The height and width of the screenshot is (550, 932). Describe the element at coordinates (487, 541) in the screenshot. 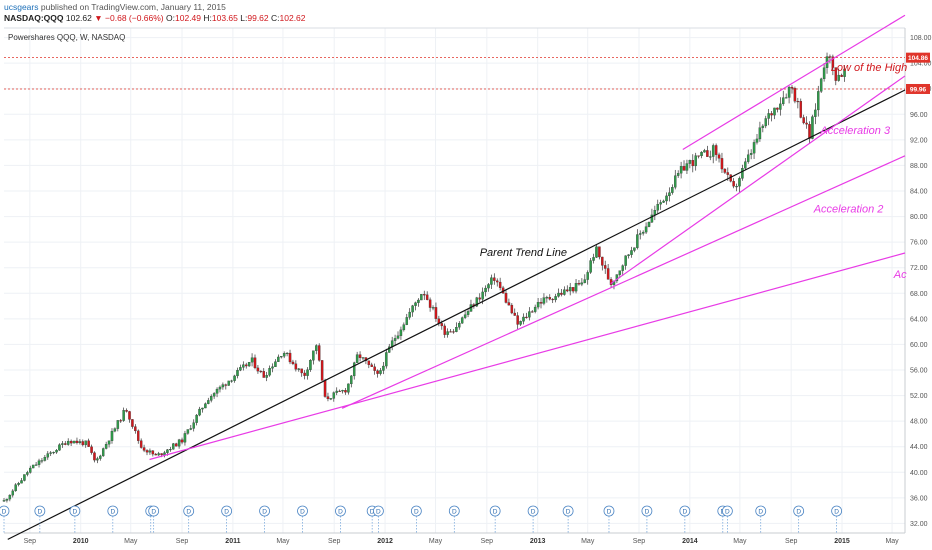

I see `time-tick-label: Sep` at that location.